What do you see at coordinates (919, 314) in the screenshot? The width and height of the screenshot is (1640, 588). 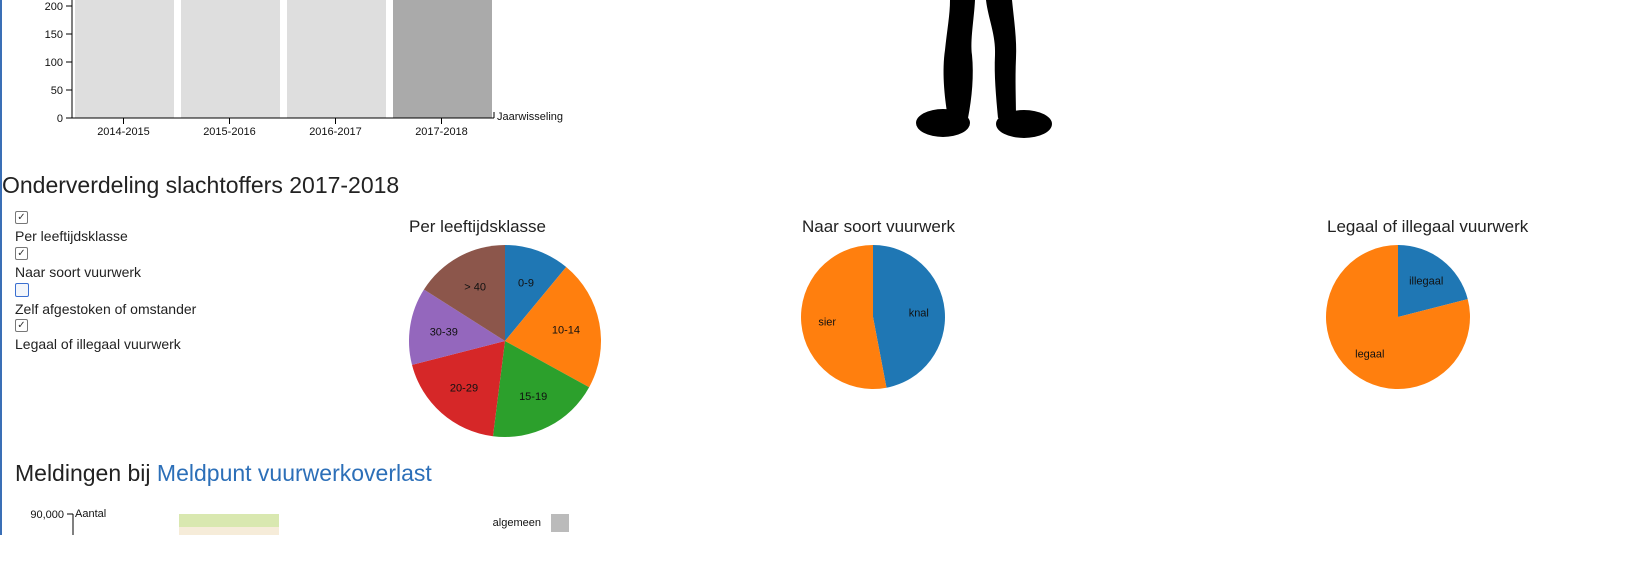 I see `pie-label-knal: knal` at bounding box center [919, 314].